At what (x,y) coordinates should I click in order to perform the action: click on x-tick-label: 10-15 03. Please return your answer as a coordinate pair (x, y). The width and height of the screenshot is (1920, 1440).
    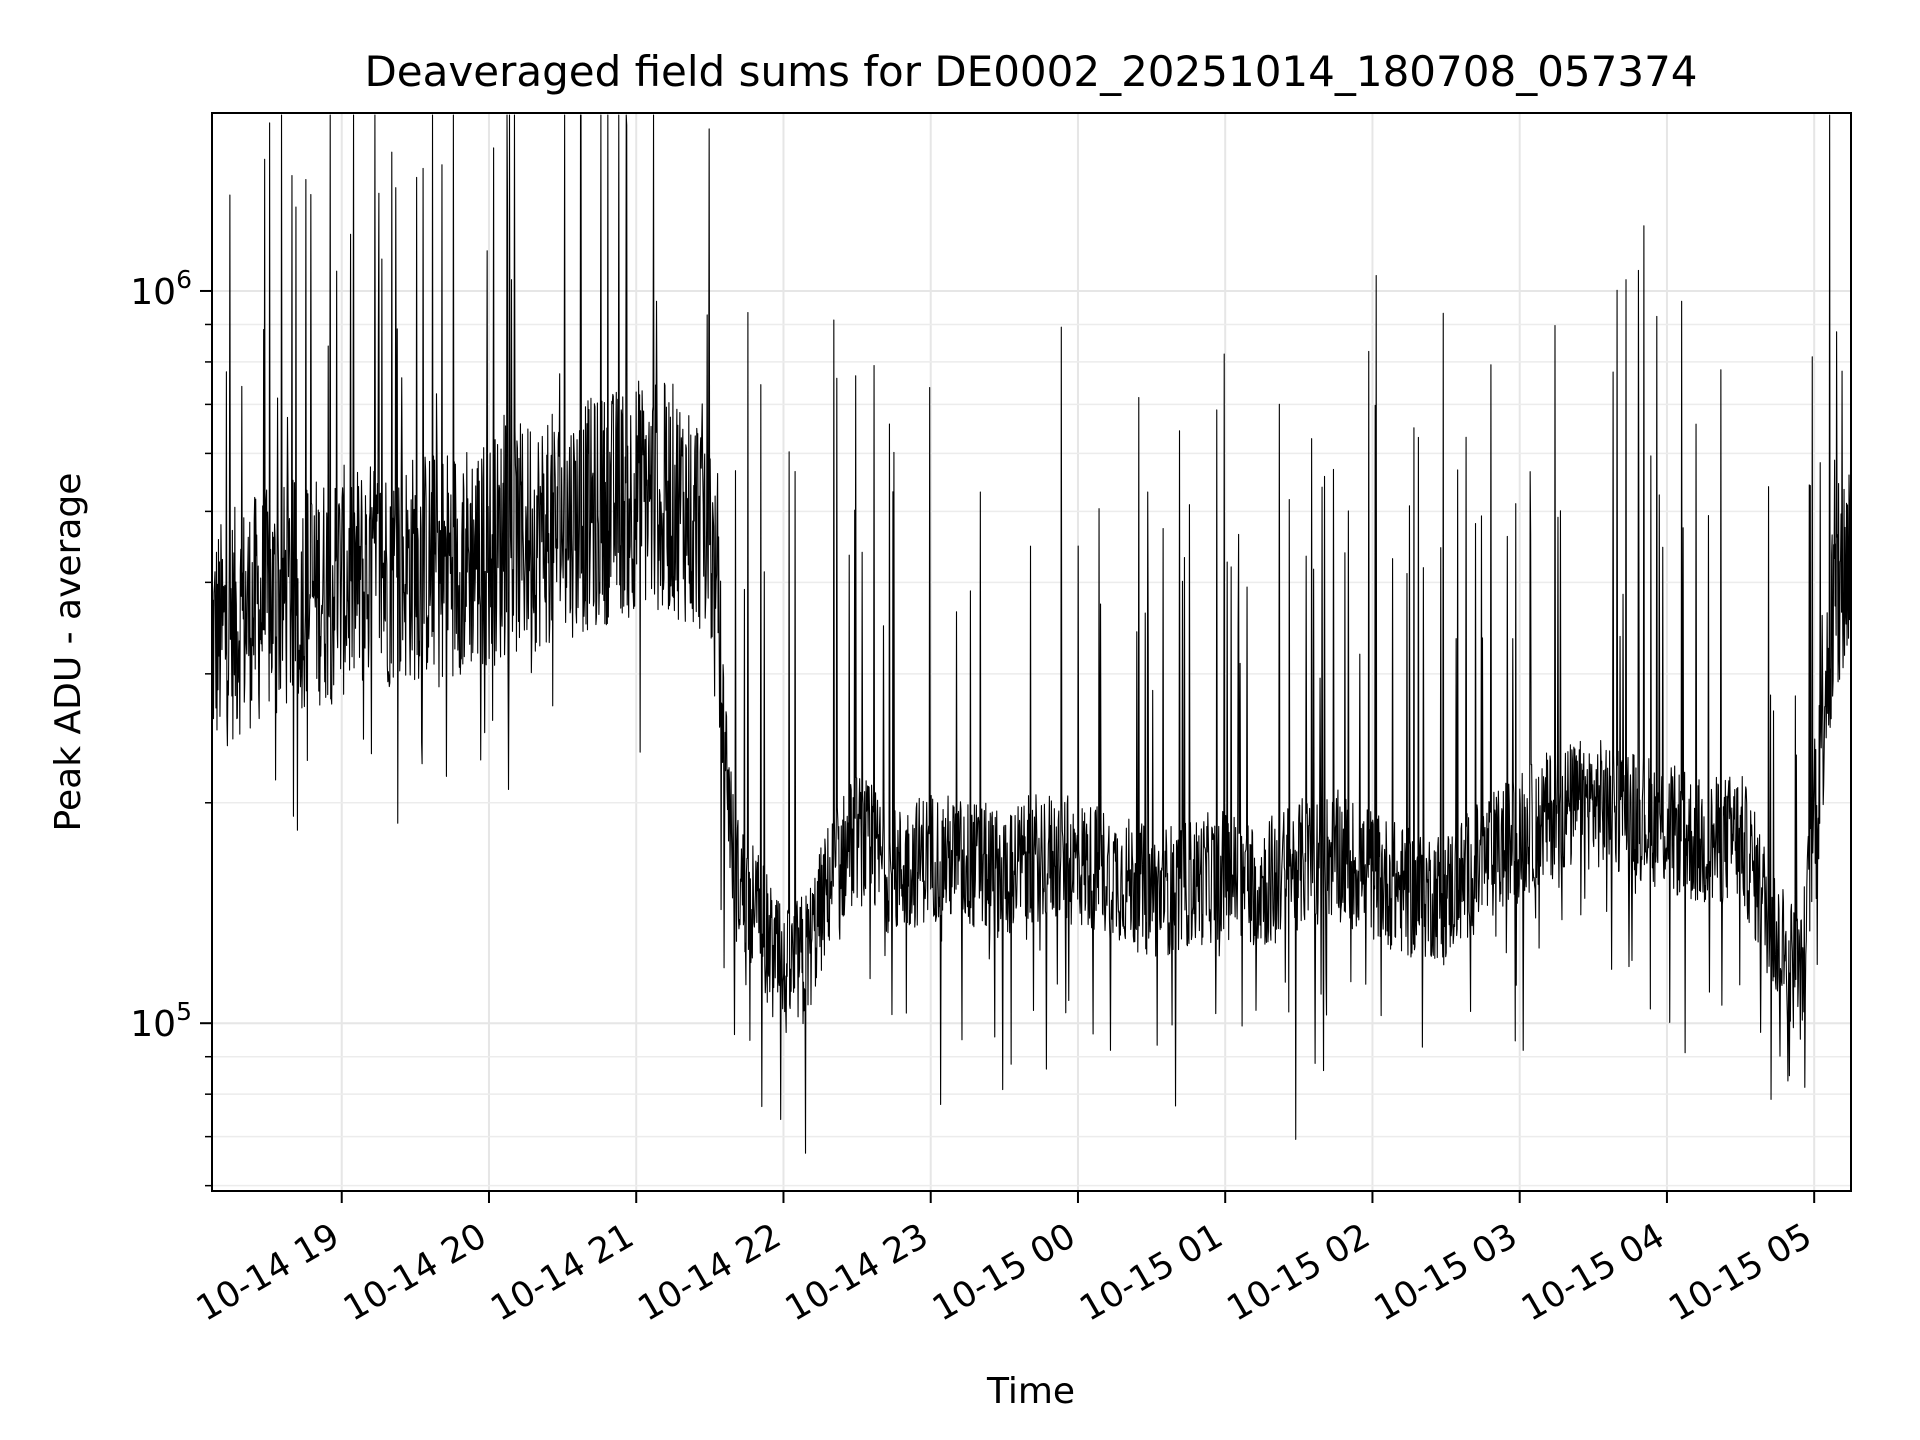
    Looking at the image, I should click on (1446, 1272).